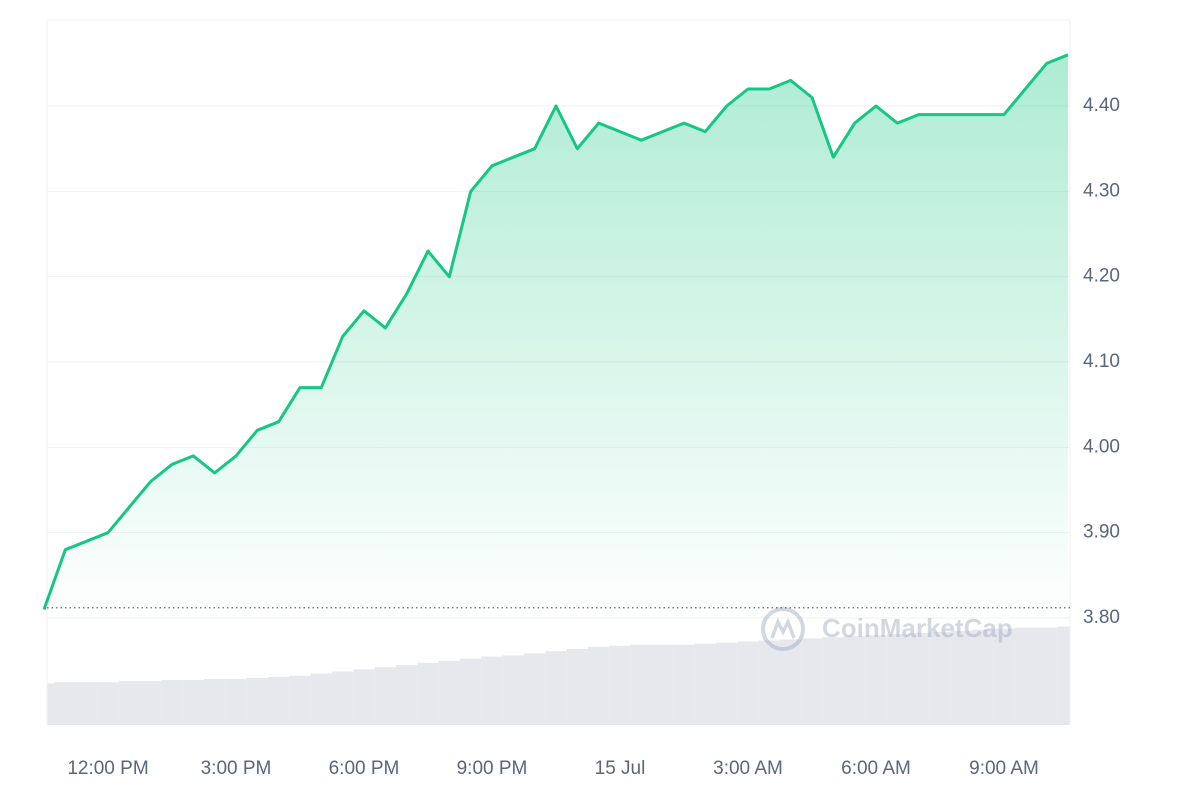 The height and width of the screenshot is (800, 1200). I want to click on x-tick-label: 12:00 PM, so click(107, 768).